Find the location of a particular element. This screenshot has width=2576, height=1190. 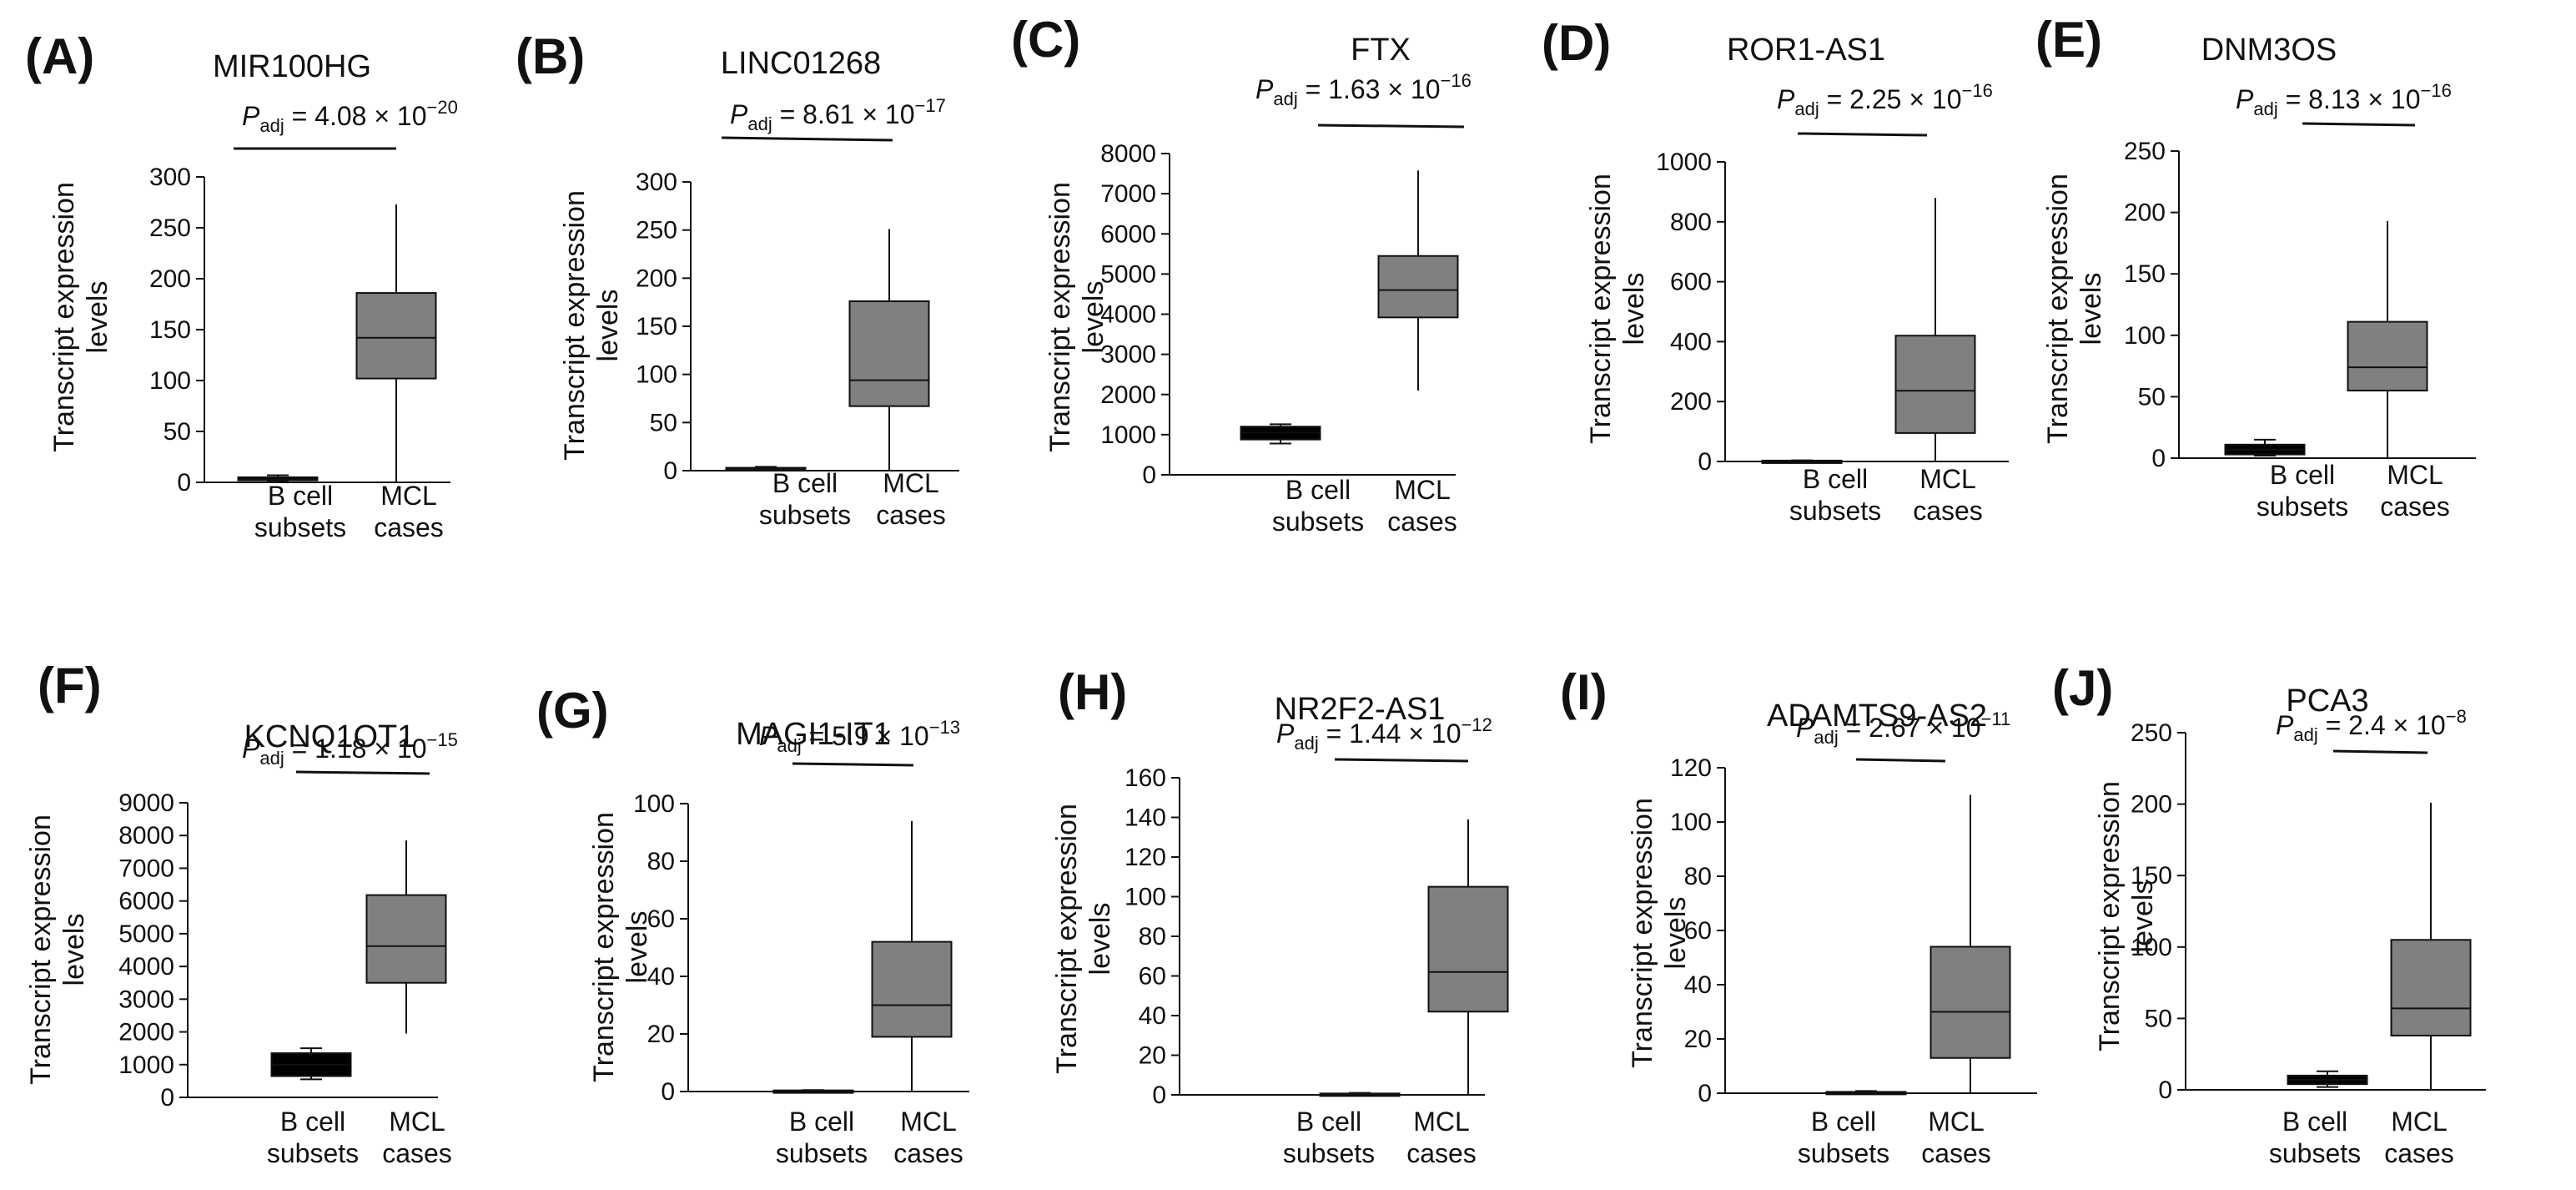

p-adj-label: Padj = 1.44 × 10−12 is located at coordinates (1384, 734).